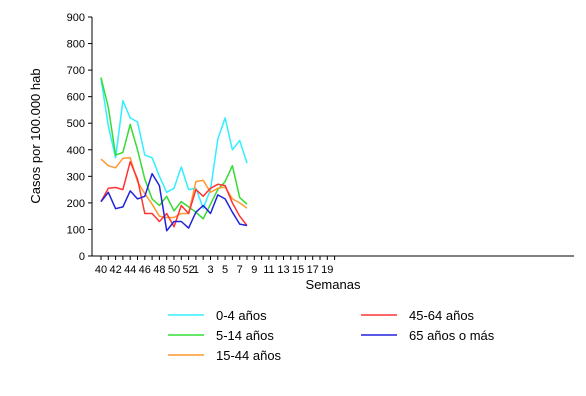  What do you see at coordinates (76, 151) in the screenshot?
I see `y-tick-label: 400` at bounding box center [76, 151].